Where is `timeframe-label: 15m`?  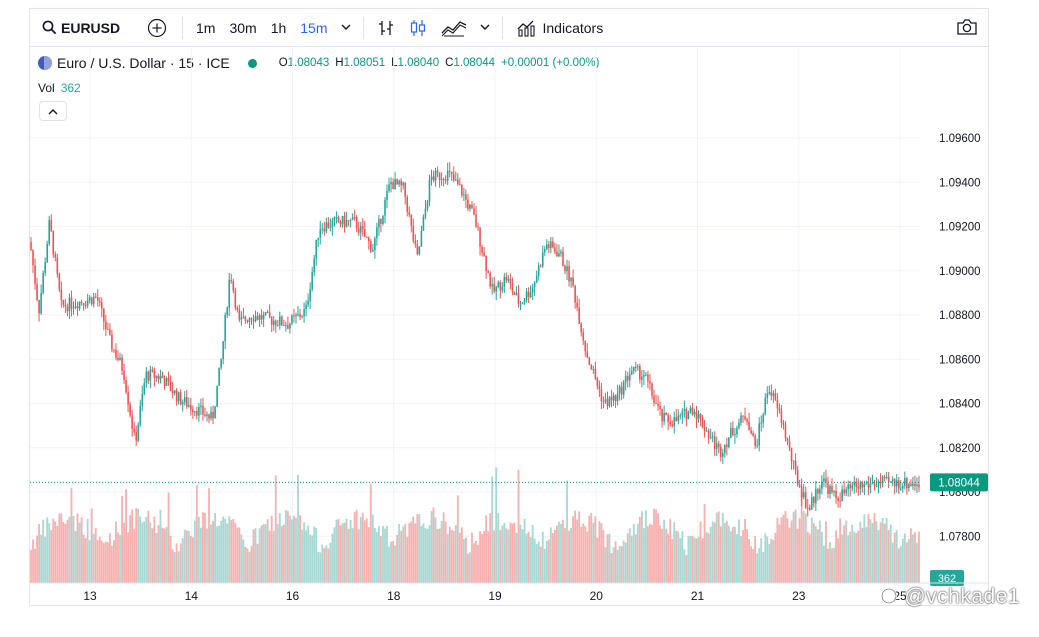 timeframe-label: 15m is located at coordinates (314, 27).